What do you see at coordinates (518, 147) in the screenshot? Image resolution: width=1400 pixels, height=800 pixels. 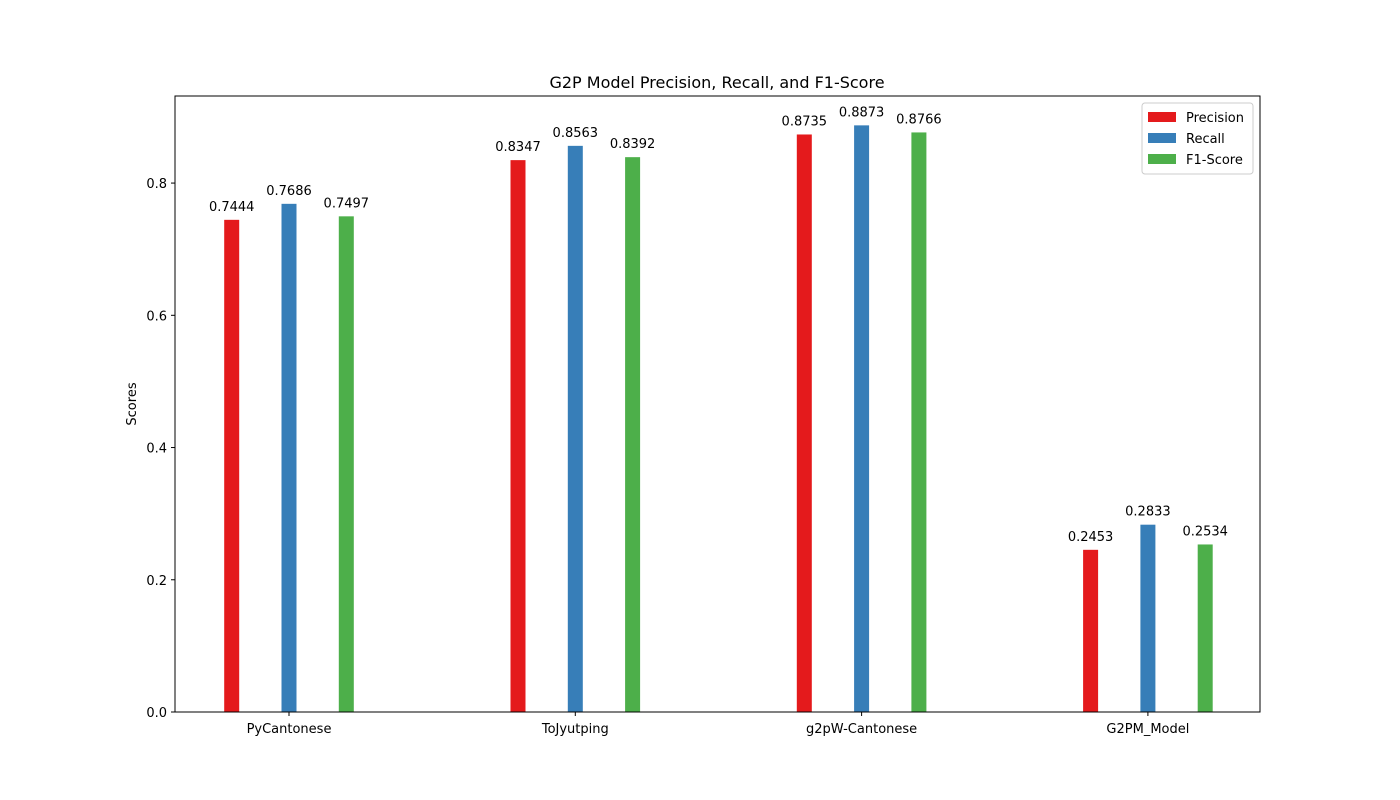 I see `data-label: 0.8347` at bounding box center [518, 147].